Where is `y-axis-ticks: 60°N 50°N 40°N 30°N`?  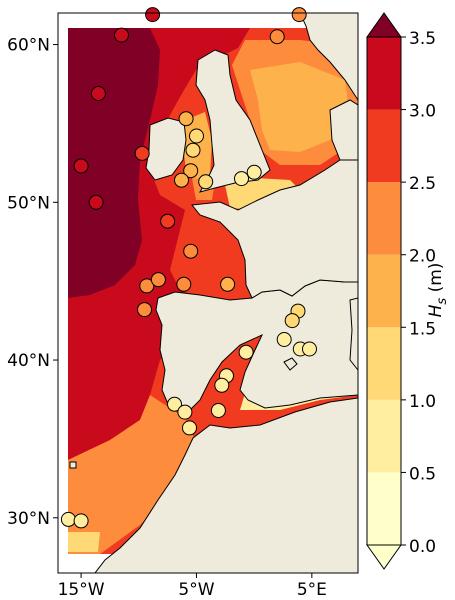 y-axis-ticks: 60°N 50°N 40°N 30°N is located at coordinates (32, 282).